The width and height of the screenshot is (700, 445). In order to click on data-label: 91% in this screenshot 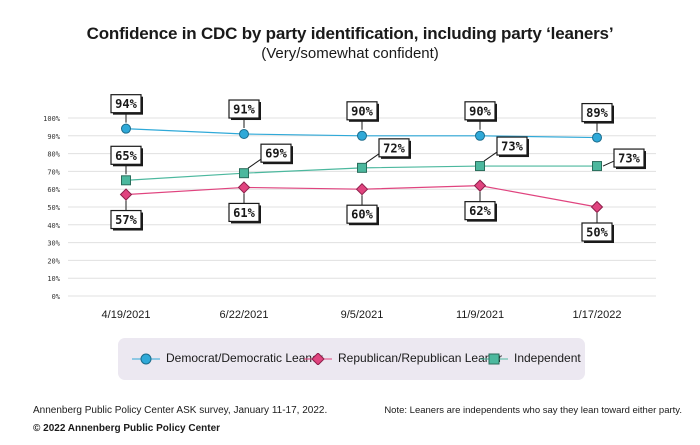, I will do `click(244, 110)`.